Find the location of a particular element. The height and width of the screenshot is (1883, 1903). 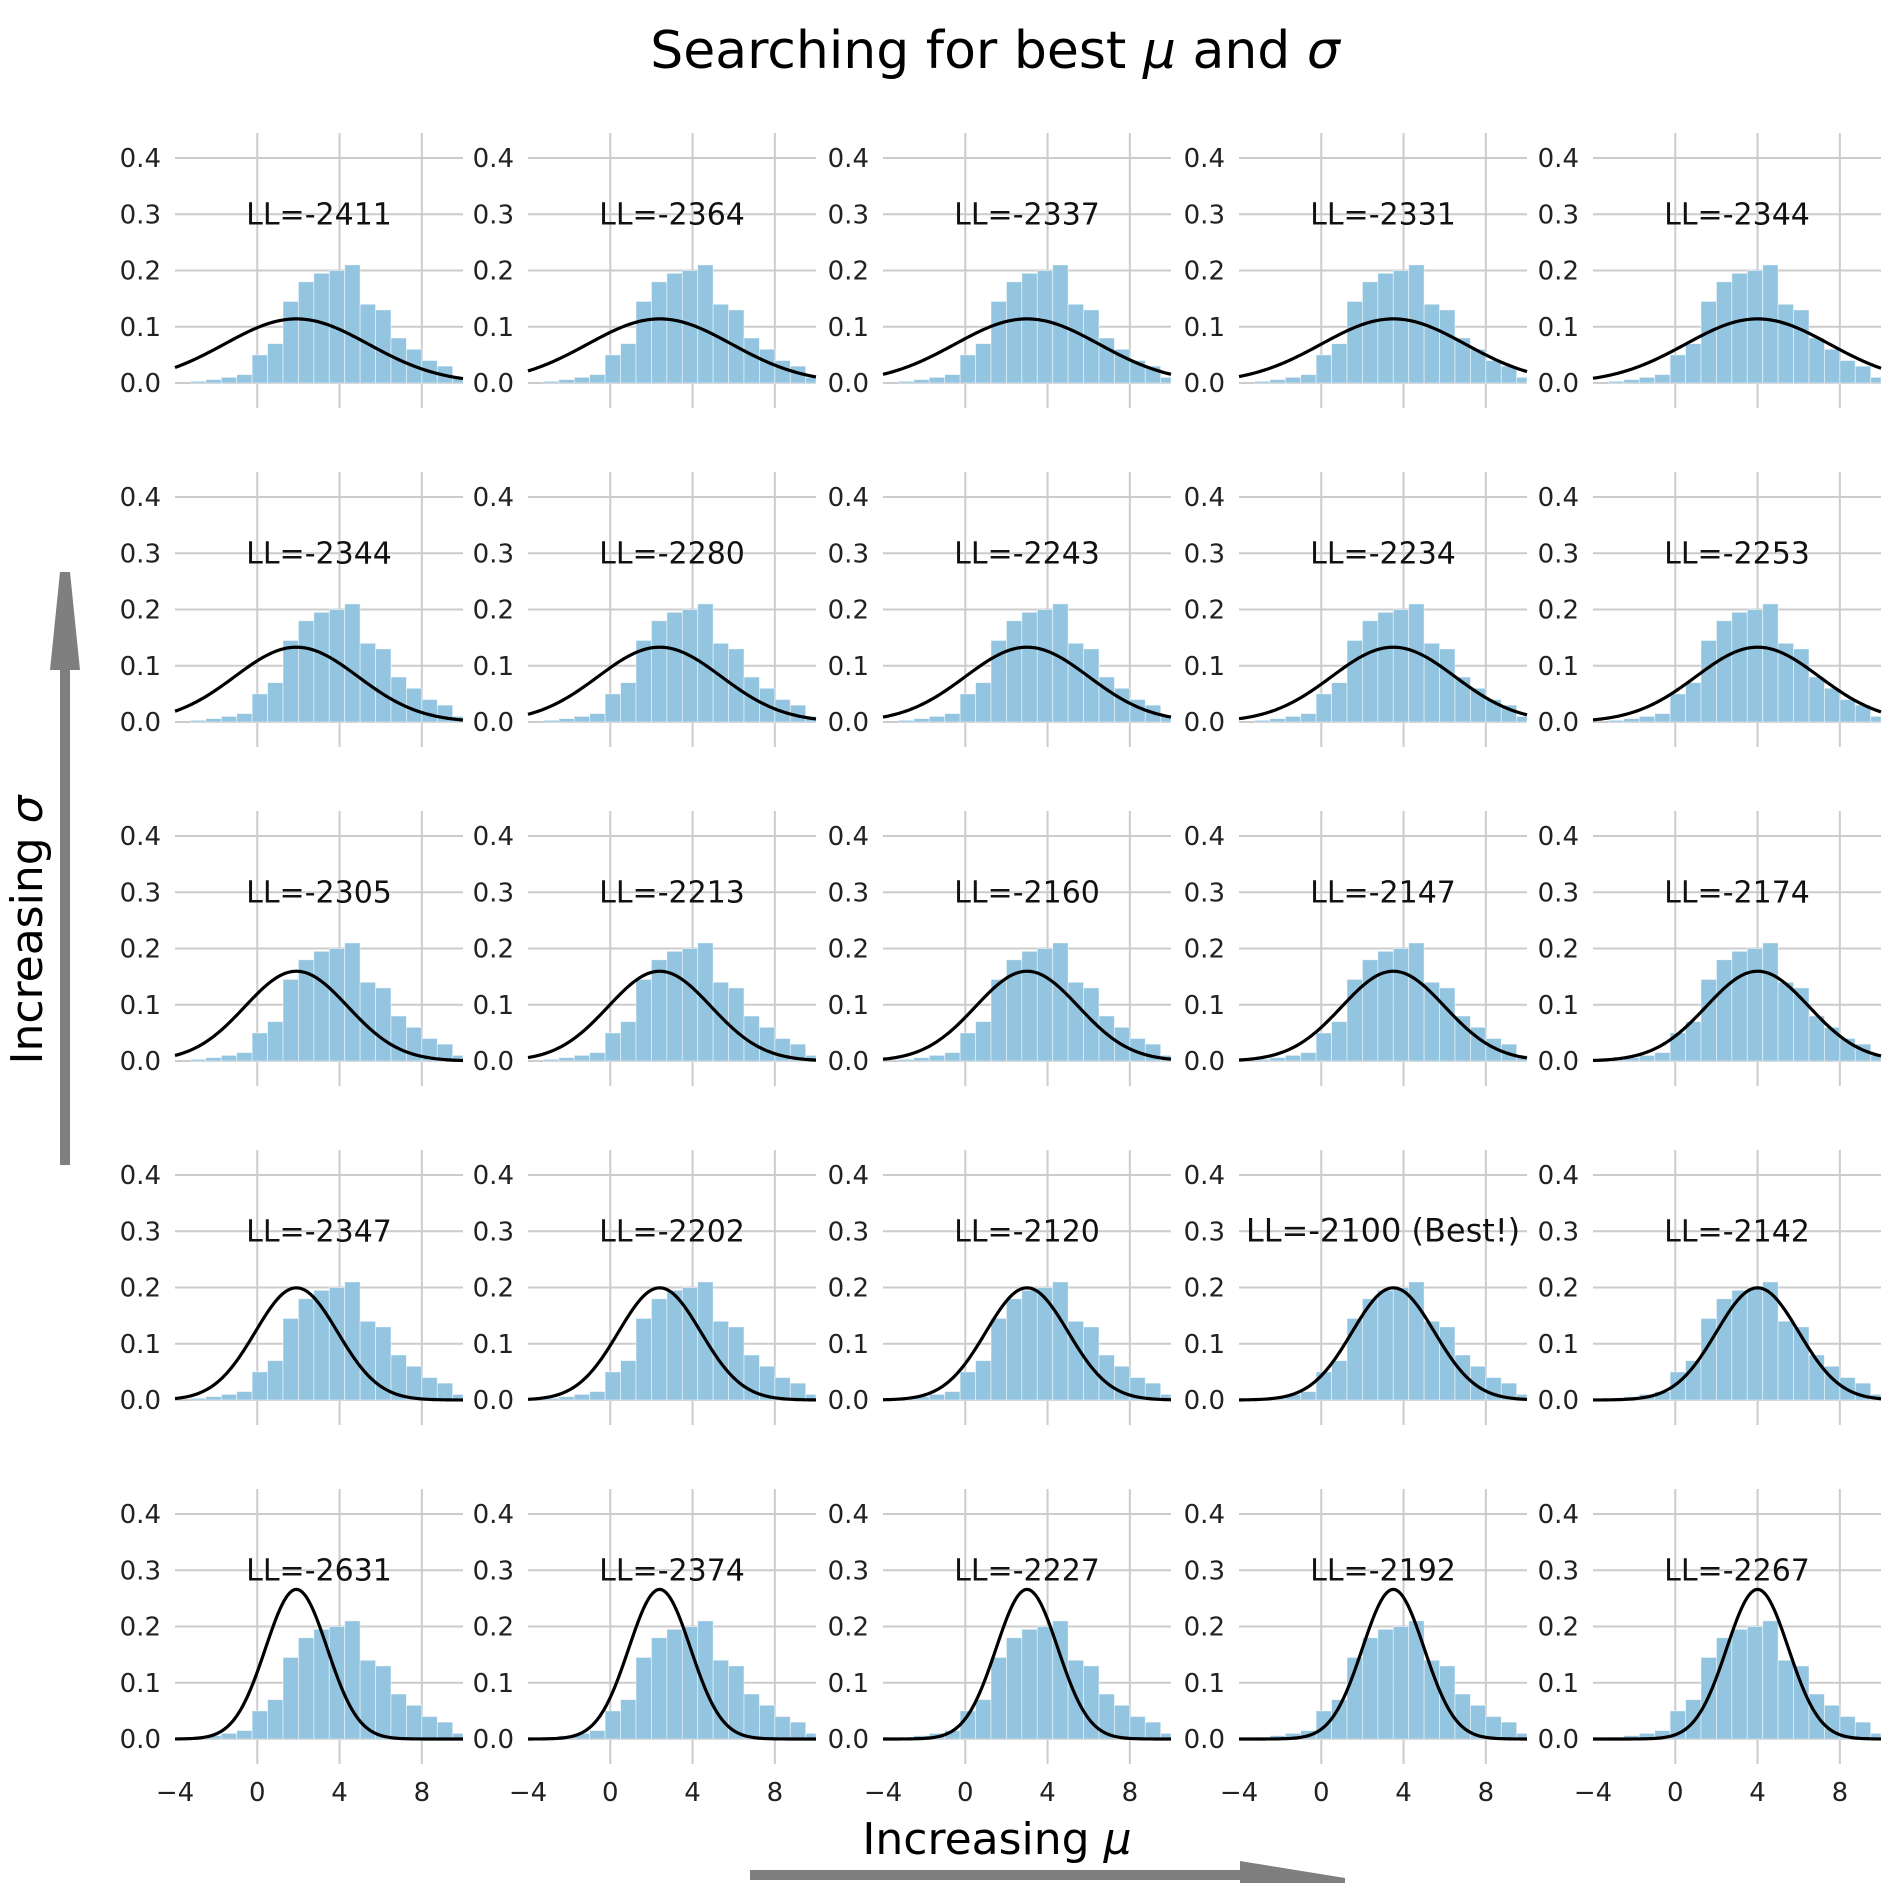

ll-label: LL=-2192 is located at coordinates (1383, 1570).